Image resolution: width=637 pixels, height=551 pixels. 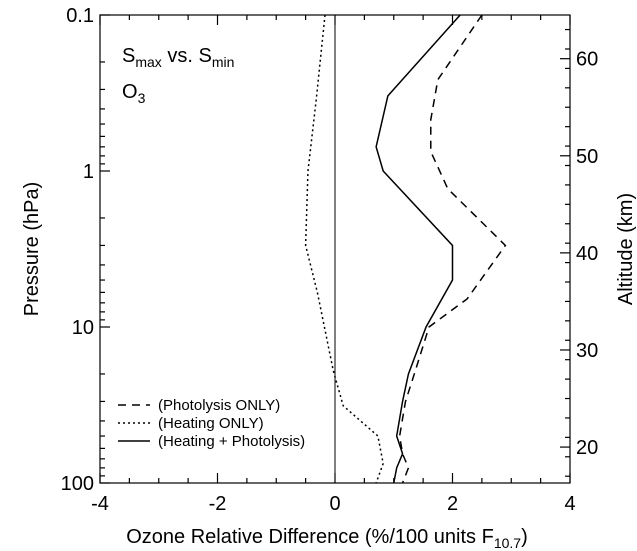 What do you see at coordinates (334, 504) in the screenshot?
I see `x-tick-label: 0` at bounding box center [334, 504].